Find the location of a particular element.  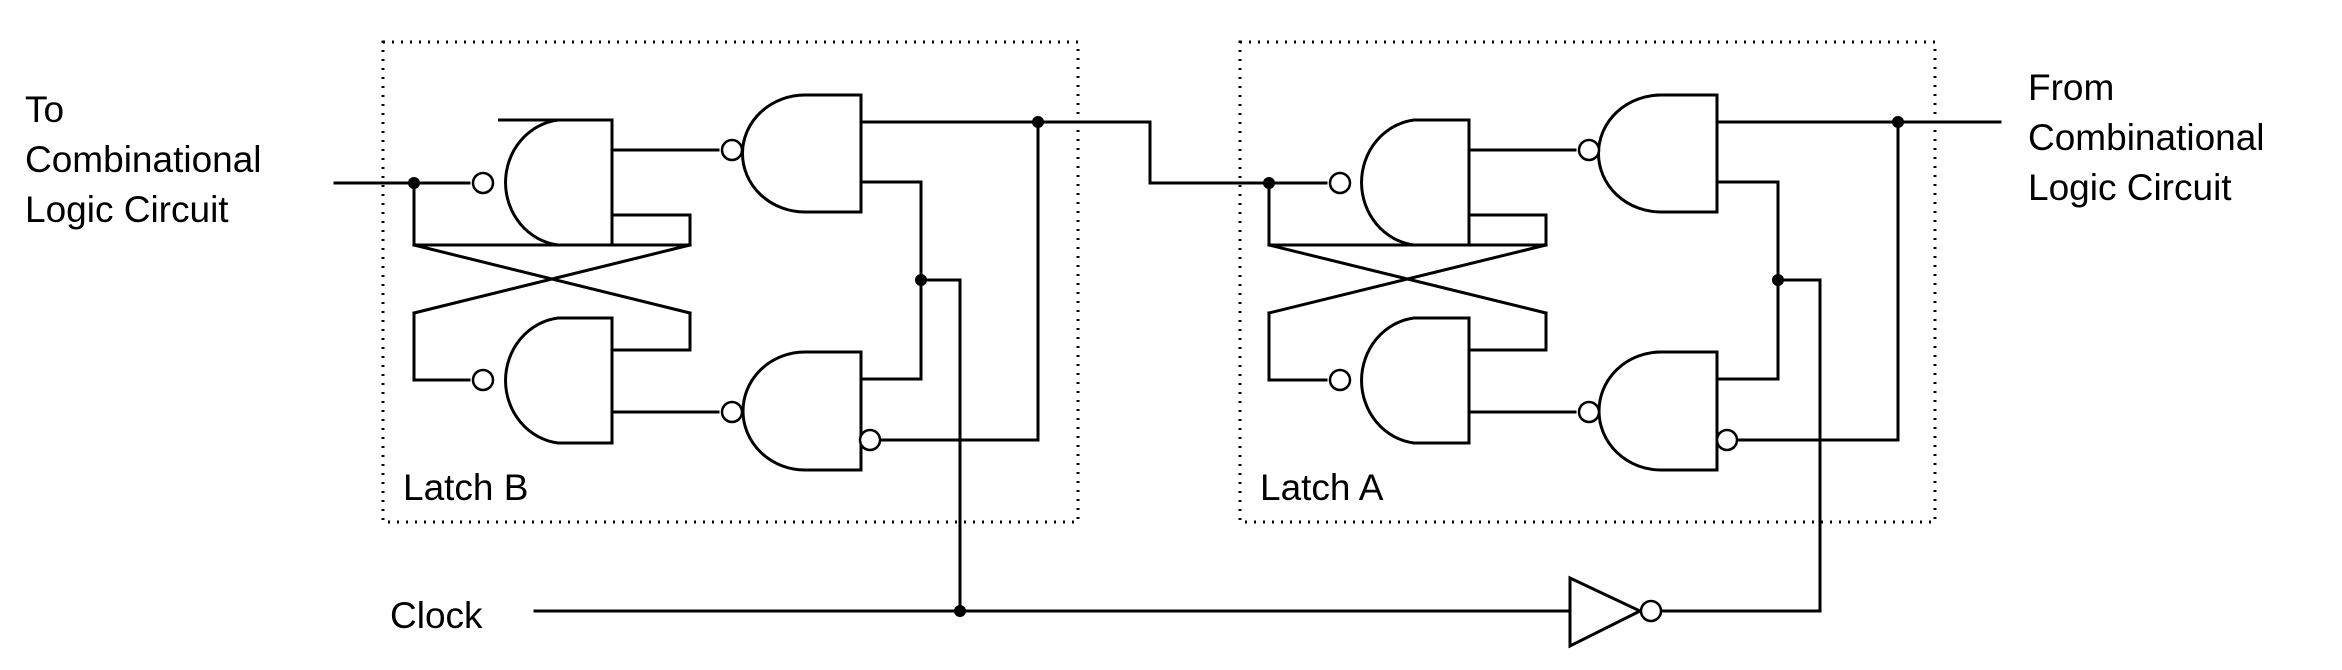

output-label-line-3: Logic Circuit is located at coordinates (2130, 187).